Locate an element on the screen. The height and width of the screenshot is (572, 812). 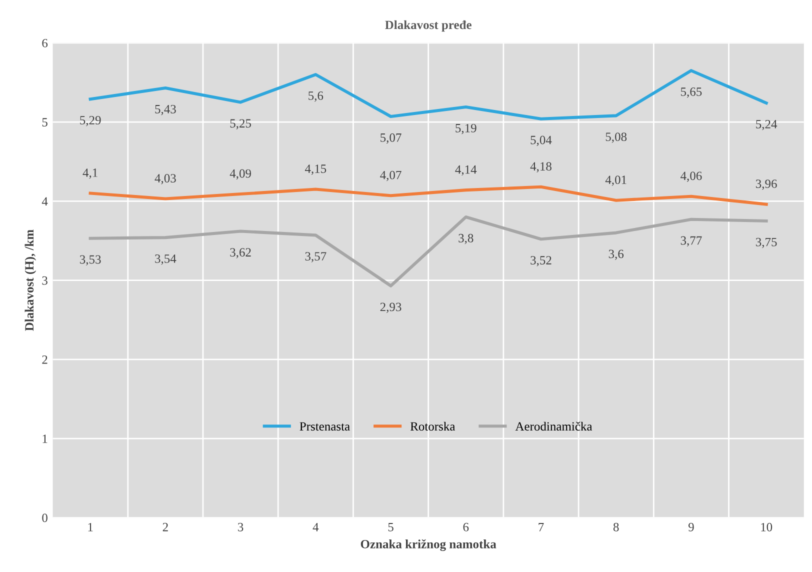
data-label: 5,19 is located at coordinates (466, 129).